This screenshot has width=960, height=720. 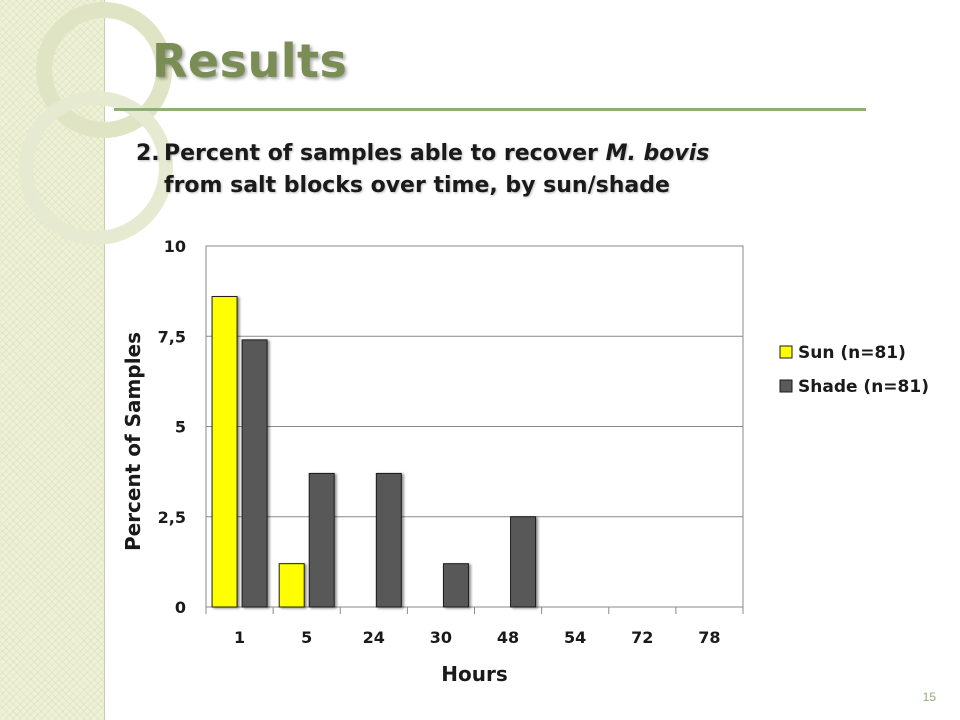 What do you see at coordinates (863, 387) in the screenshot?
I see `legend-label: Shade (n=81)` at bounding box center [863, 387].